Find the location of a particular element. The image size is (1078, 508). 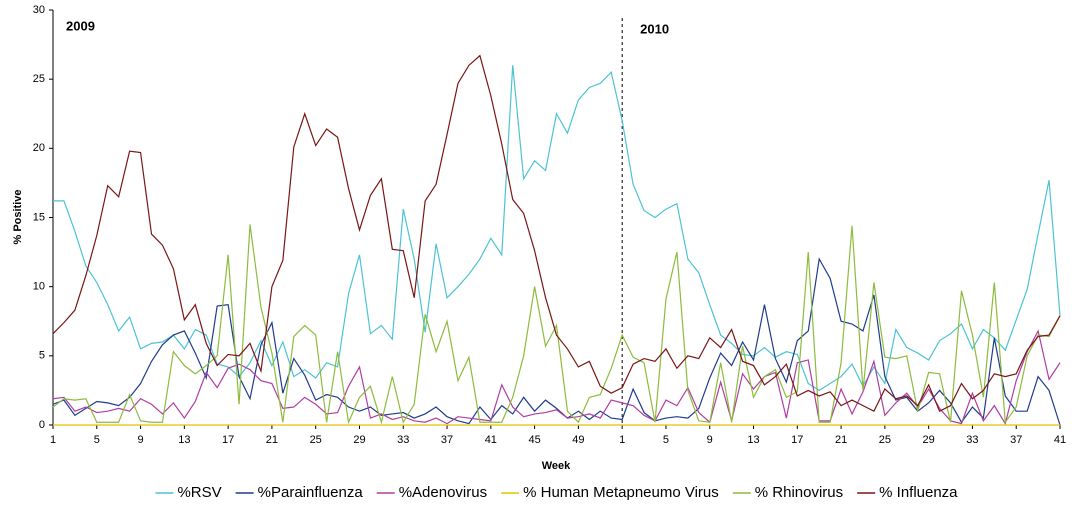

y-tick-label: 5 is located at coordinates (42, 356).